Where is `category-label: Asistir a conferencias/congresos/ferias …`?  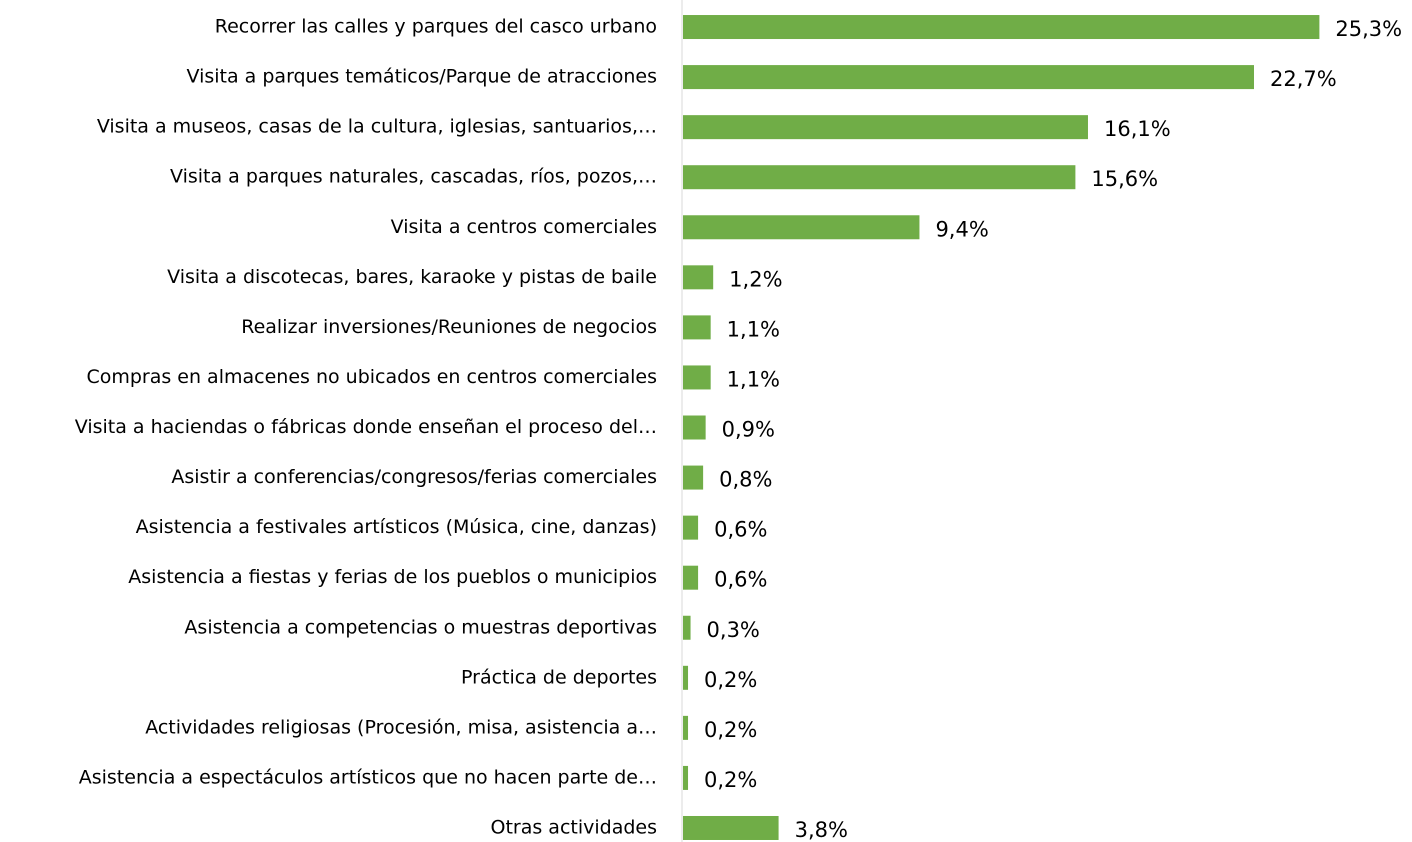
category-label: Asistir a conferencias/congresos/ferias … is located at coordinates (414, 477).